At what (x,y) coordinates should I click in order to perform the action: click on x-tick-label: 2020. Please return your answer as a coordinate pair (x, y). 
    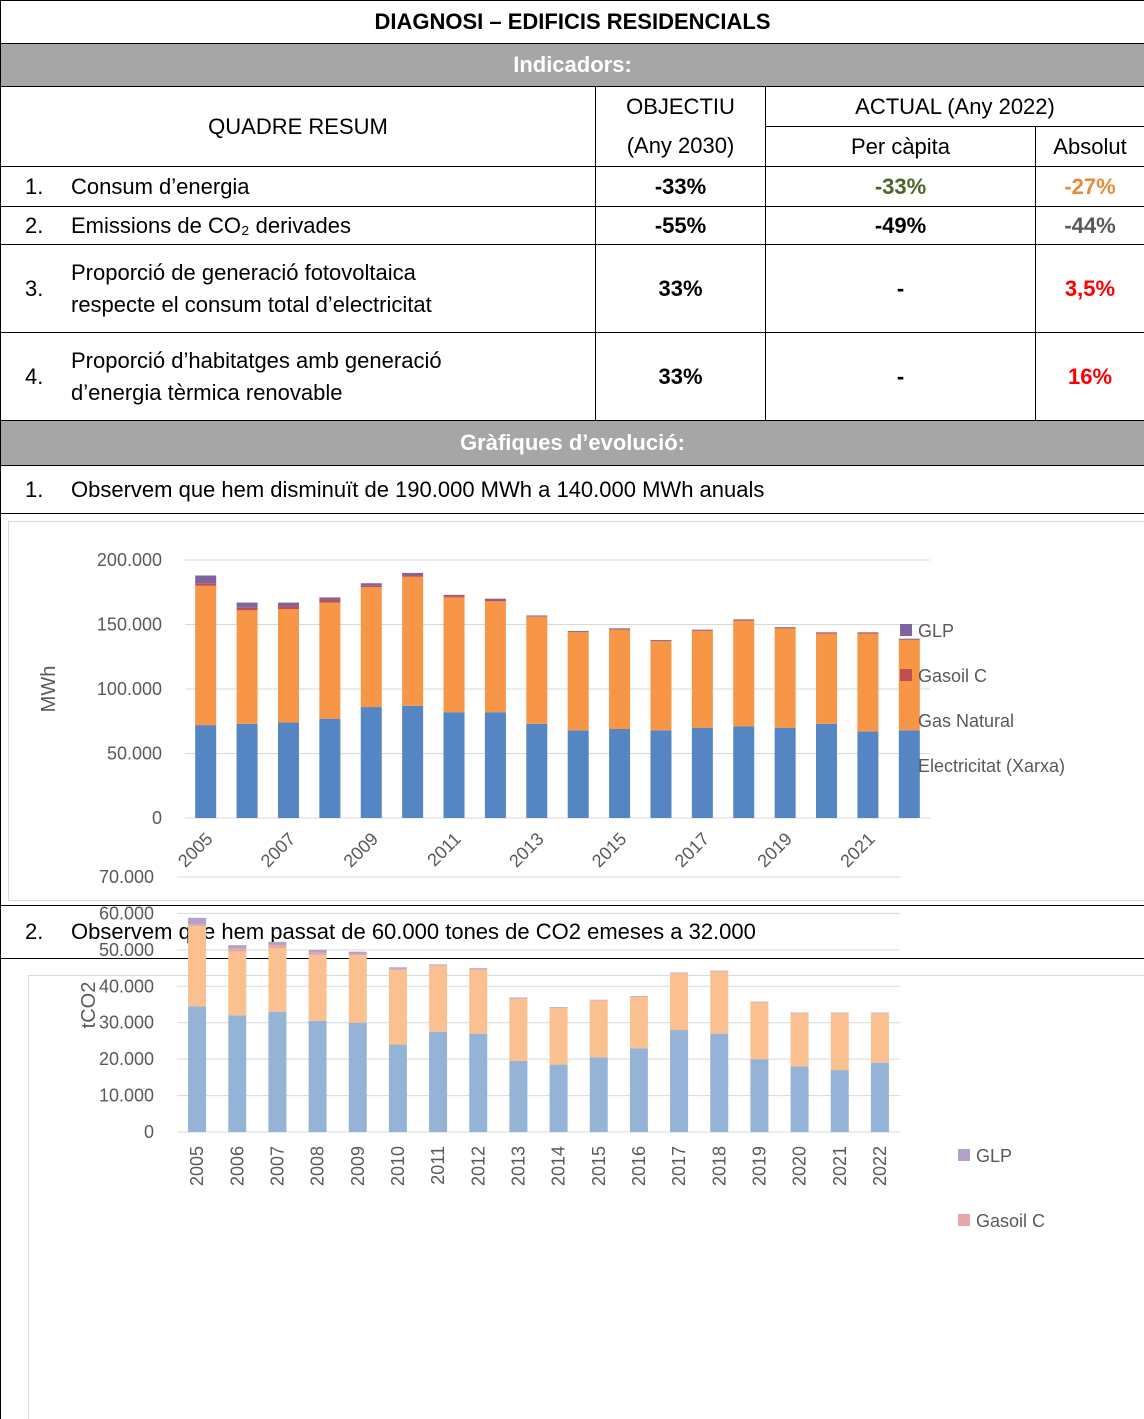
    Looking at the image, I should click on (800, 1166).